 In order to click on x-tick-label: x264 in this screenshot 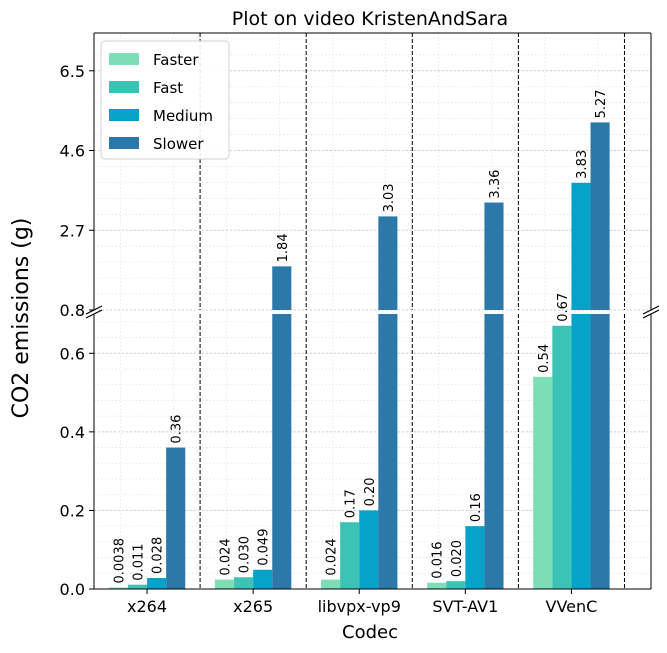, I will do `click(147, 606)`.